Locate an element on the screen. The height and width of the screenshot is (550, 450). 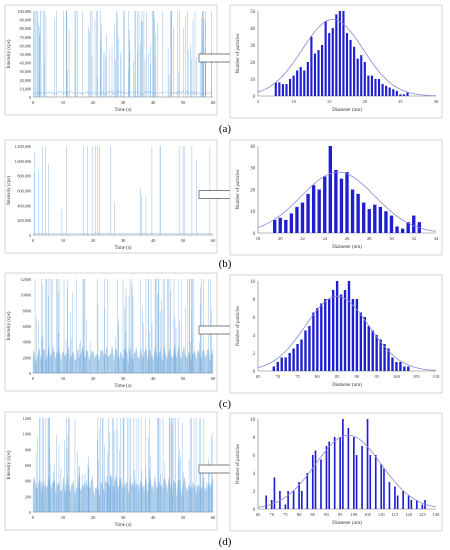
time-trace-y-tick-label: 12000 is located at coordinates (26, 279).